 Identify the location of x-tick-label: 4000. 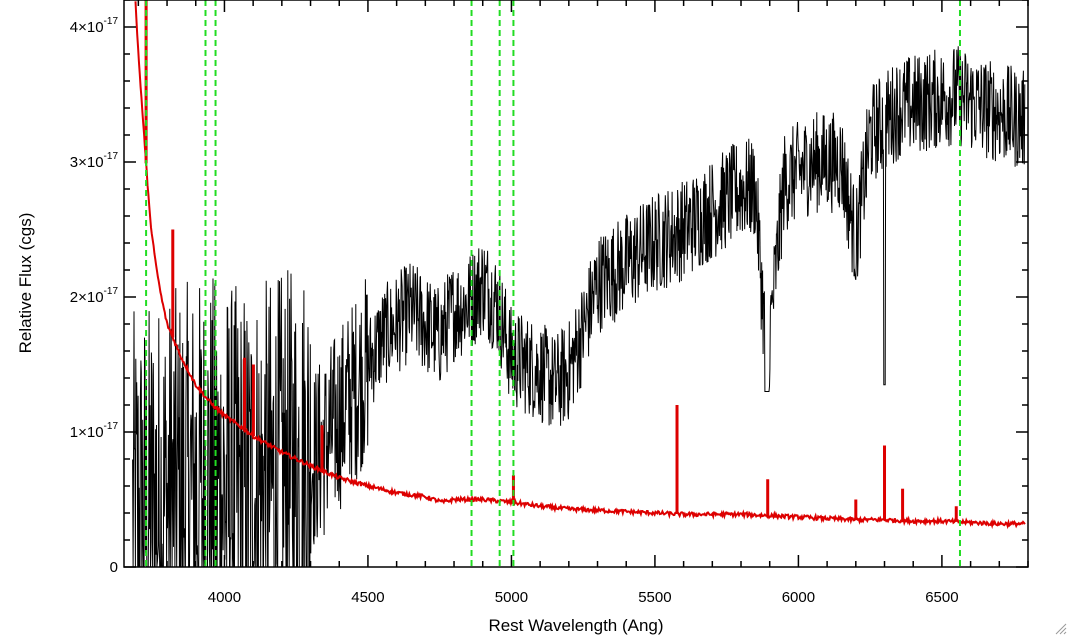
(224, 597).